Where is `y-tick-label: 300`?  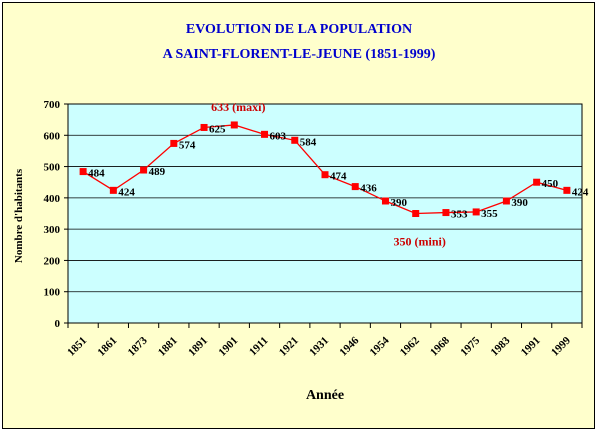 y-tick-label: 300 is located at coordinates (52, 230).